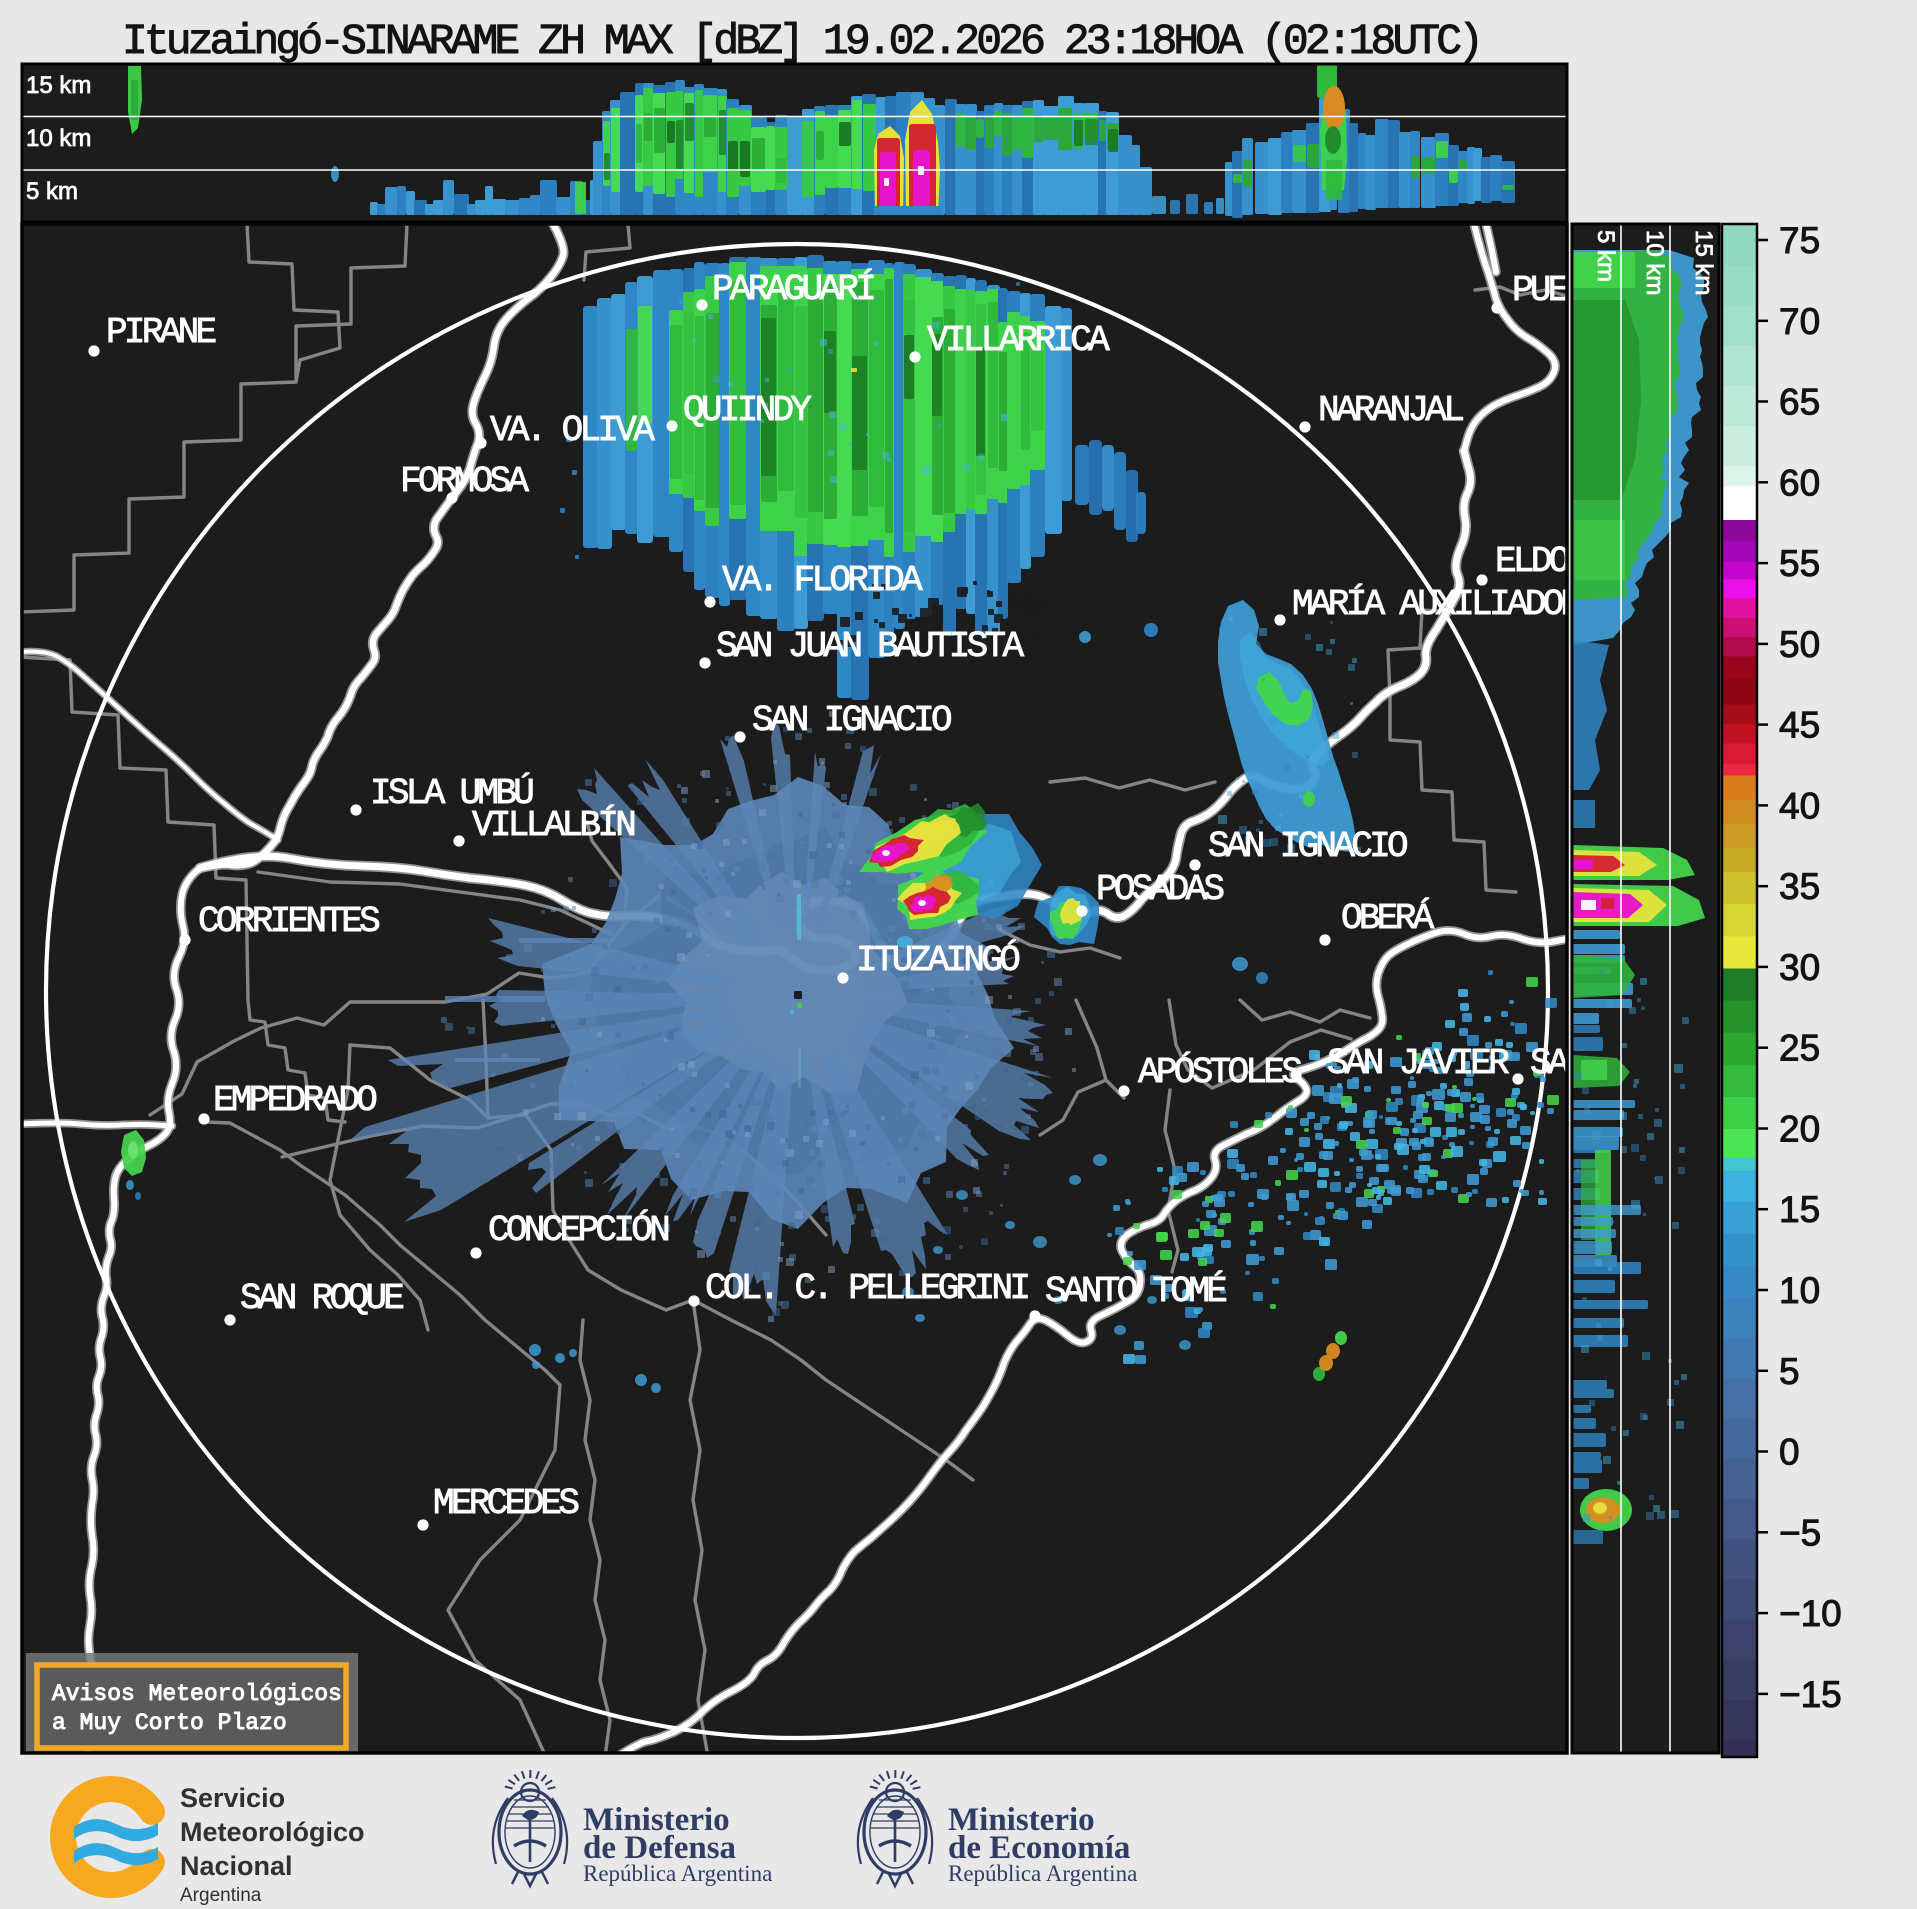 The width and height of the screenshot is (1917, 1909). What do you see at coordinates (1799, 1048) in the screenshot?
I see `svg-text: 25` at bounding box center [1799, 1048].